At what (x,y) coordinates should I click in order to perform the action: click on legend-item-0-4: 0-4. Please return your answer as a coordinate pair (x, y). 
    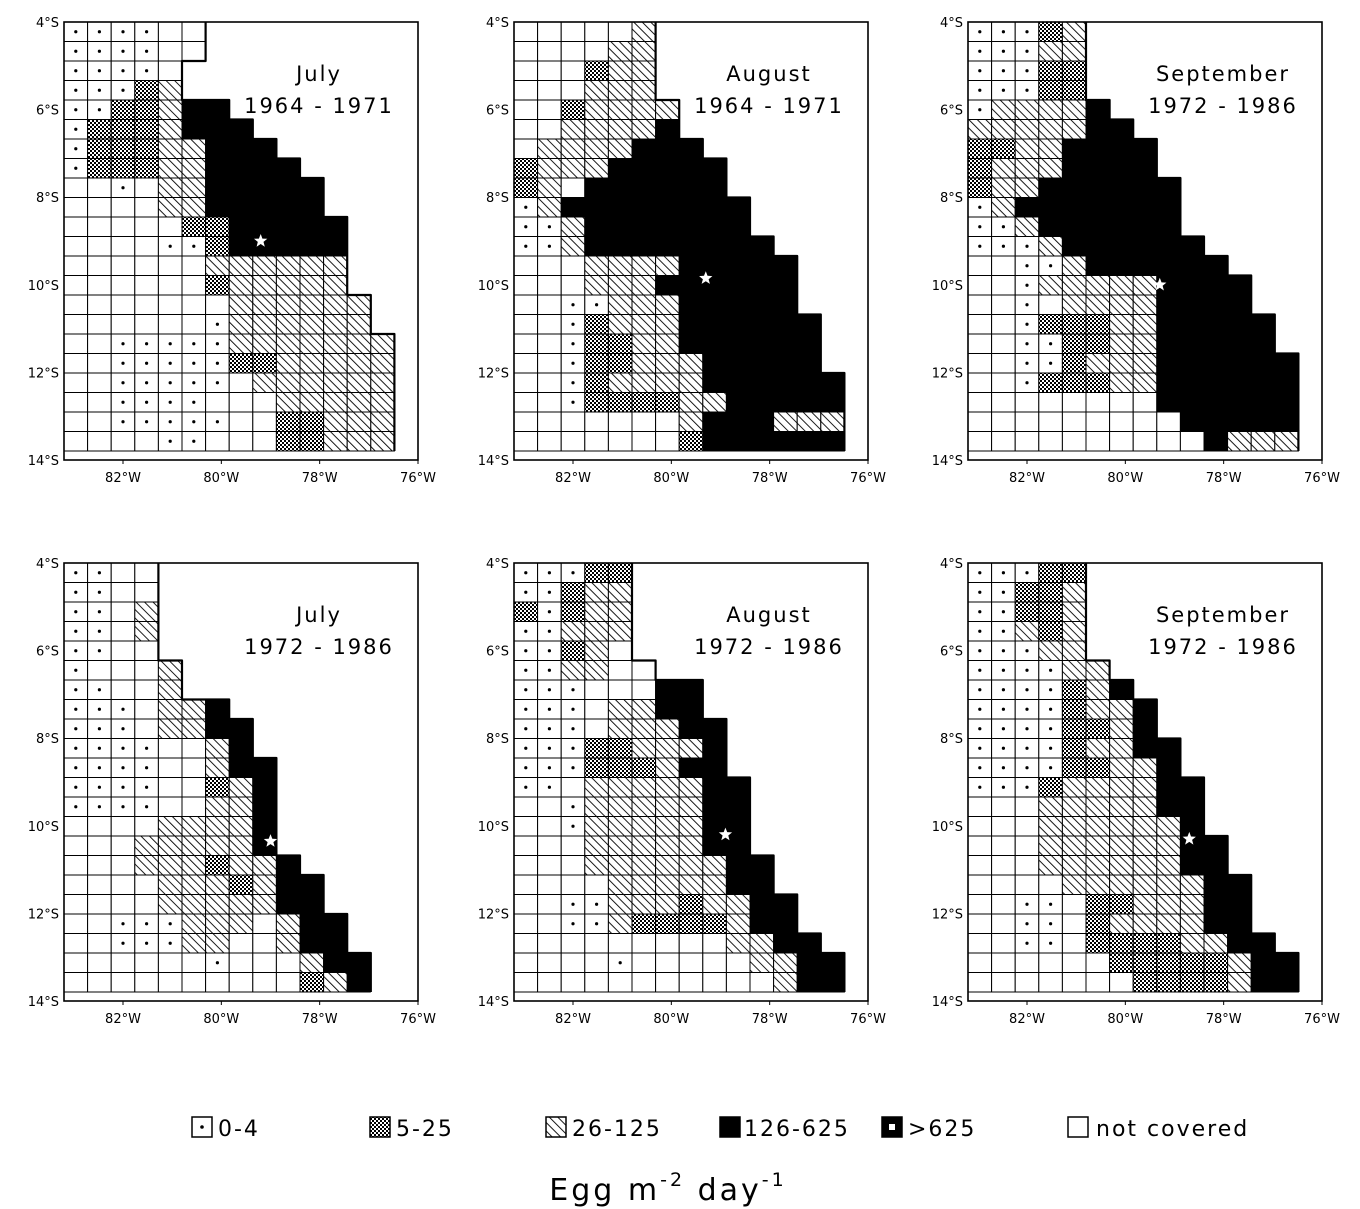
    Looking at the image, I should click on (224, 1129).